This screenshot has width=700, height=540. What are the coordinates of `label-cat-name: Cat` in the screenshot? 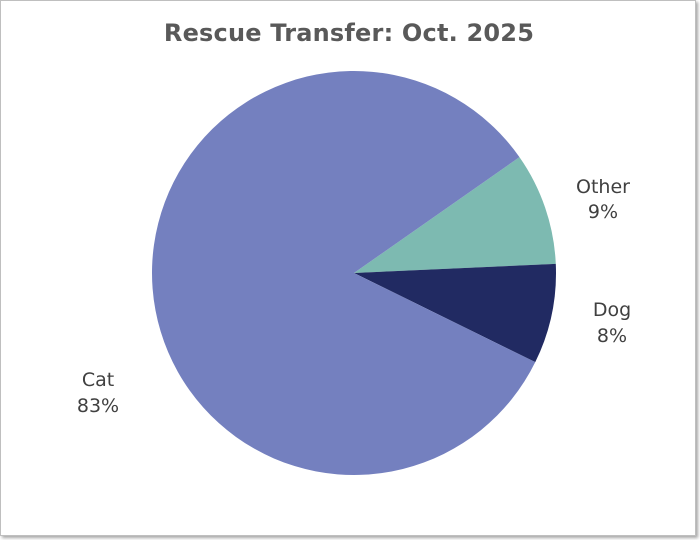 It's located at (98, 380).